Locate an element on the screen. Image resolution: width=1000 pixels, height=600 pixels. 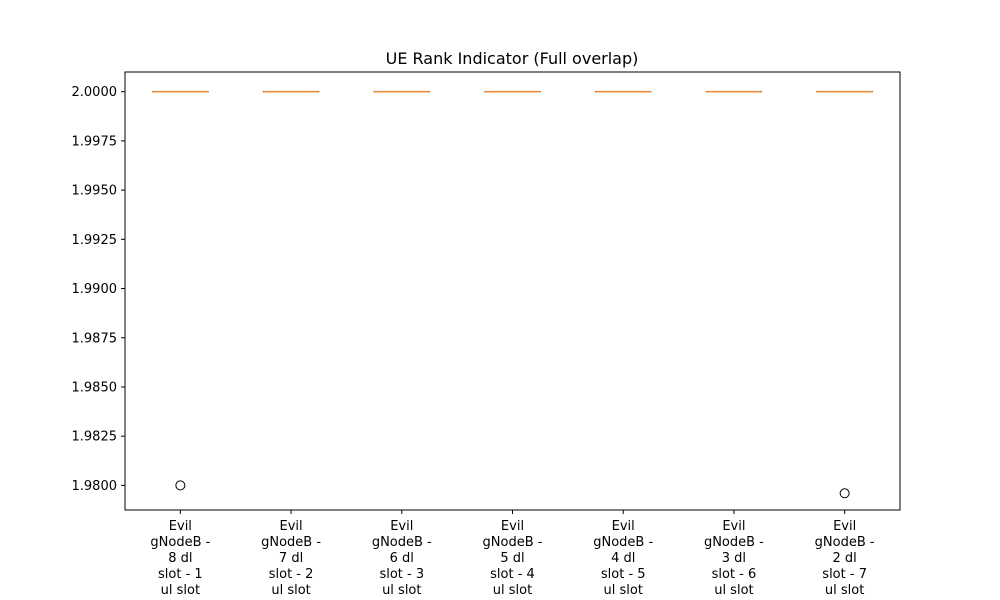
x-tick-label-line: slot - 3 is located at coordinates (401, 574).